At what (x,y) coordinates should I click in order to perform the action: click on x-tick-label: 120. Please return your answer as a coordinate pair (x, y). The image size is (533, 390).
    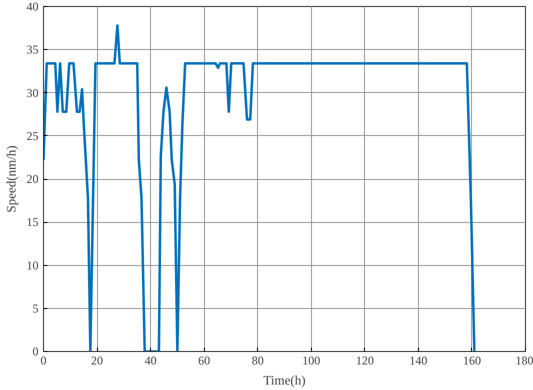
    Looking at the image, I should click on (365, 361).